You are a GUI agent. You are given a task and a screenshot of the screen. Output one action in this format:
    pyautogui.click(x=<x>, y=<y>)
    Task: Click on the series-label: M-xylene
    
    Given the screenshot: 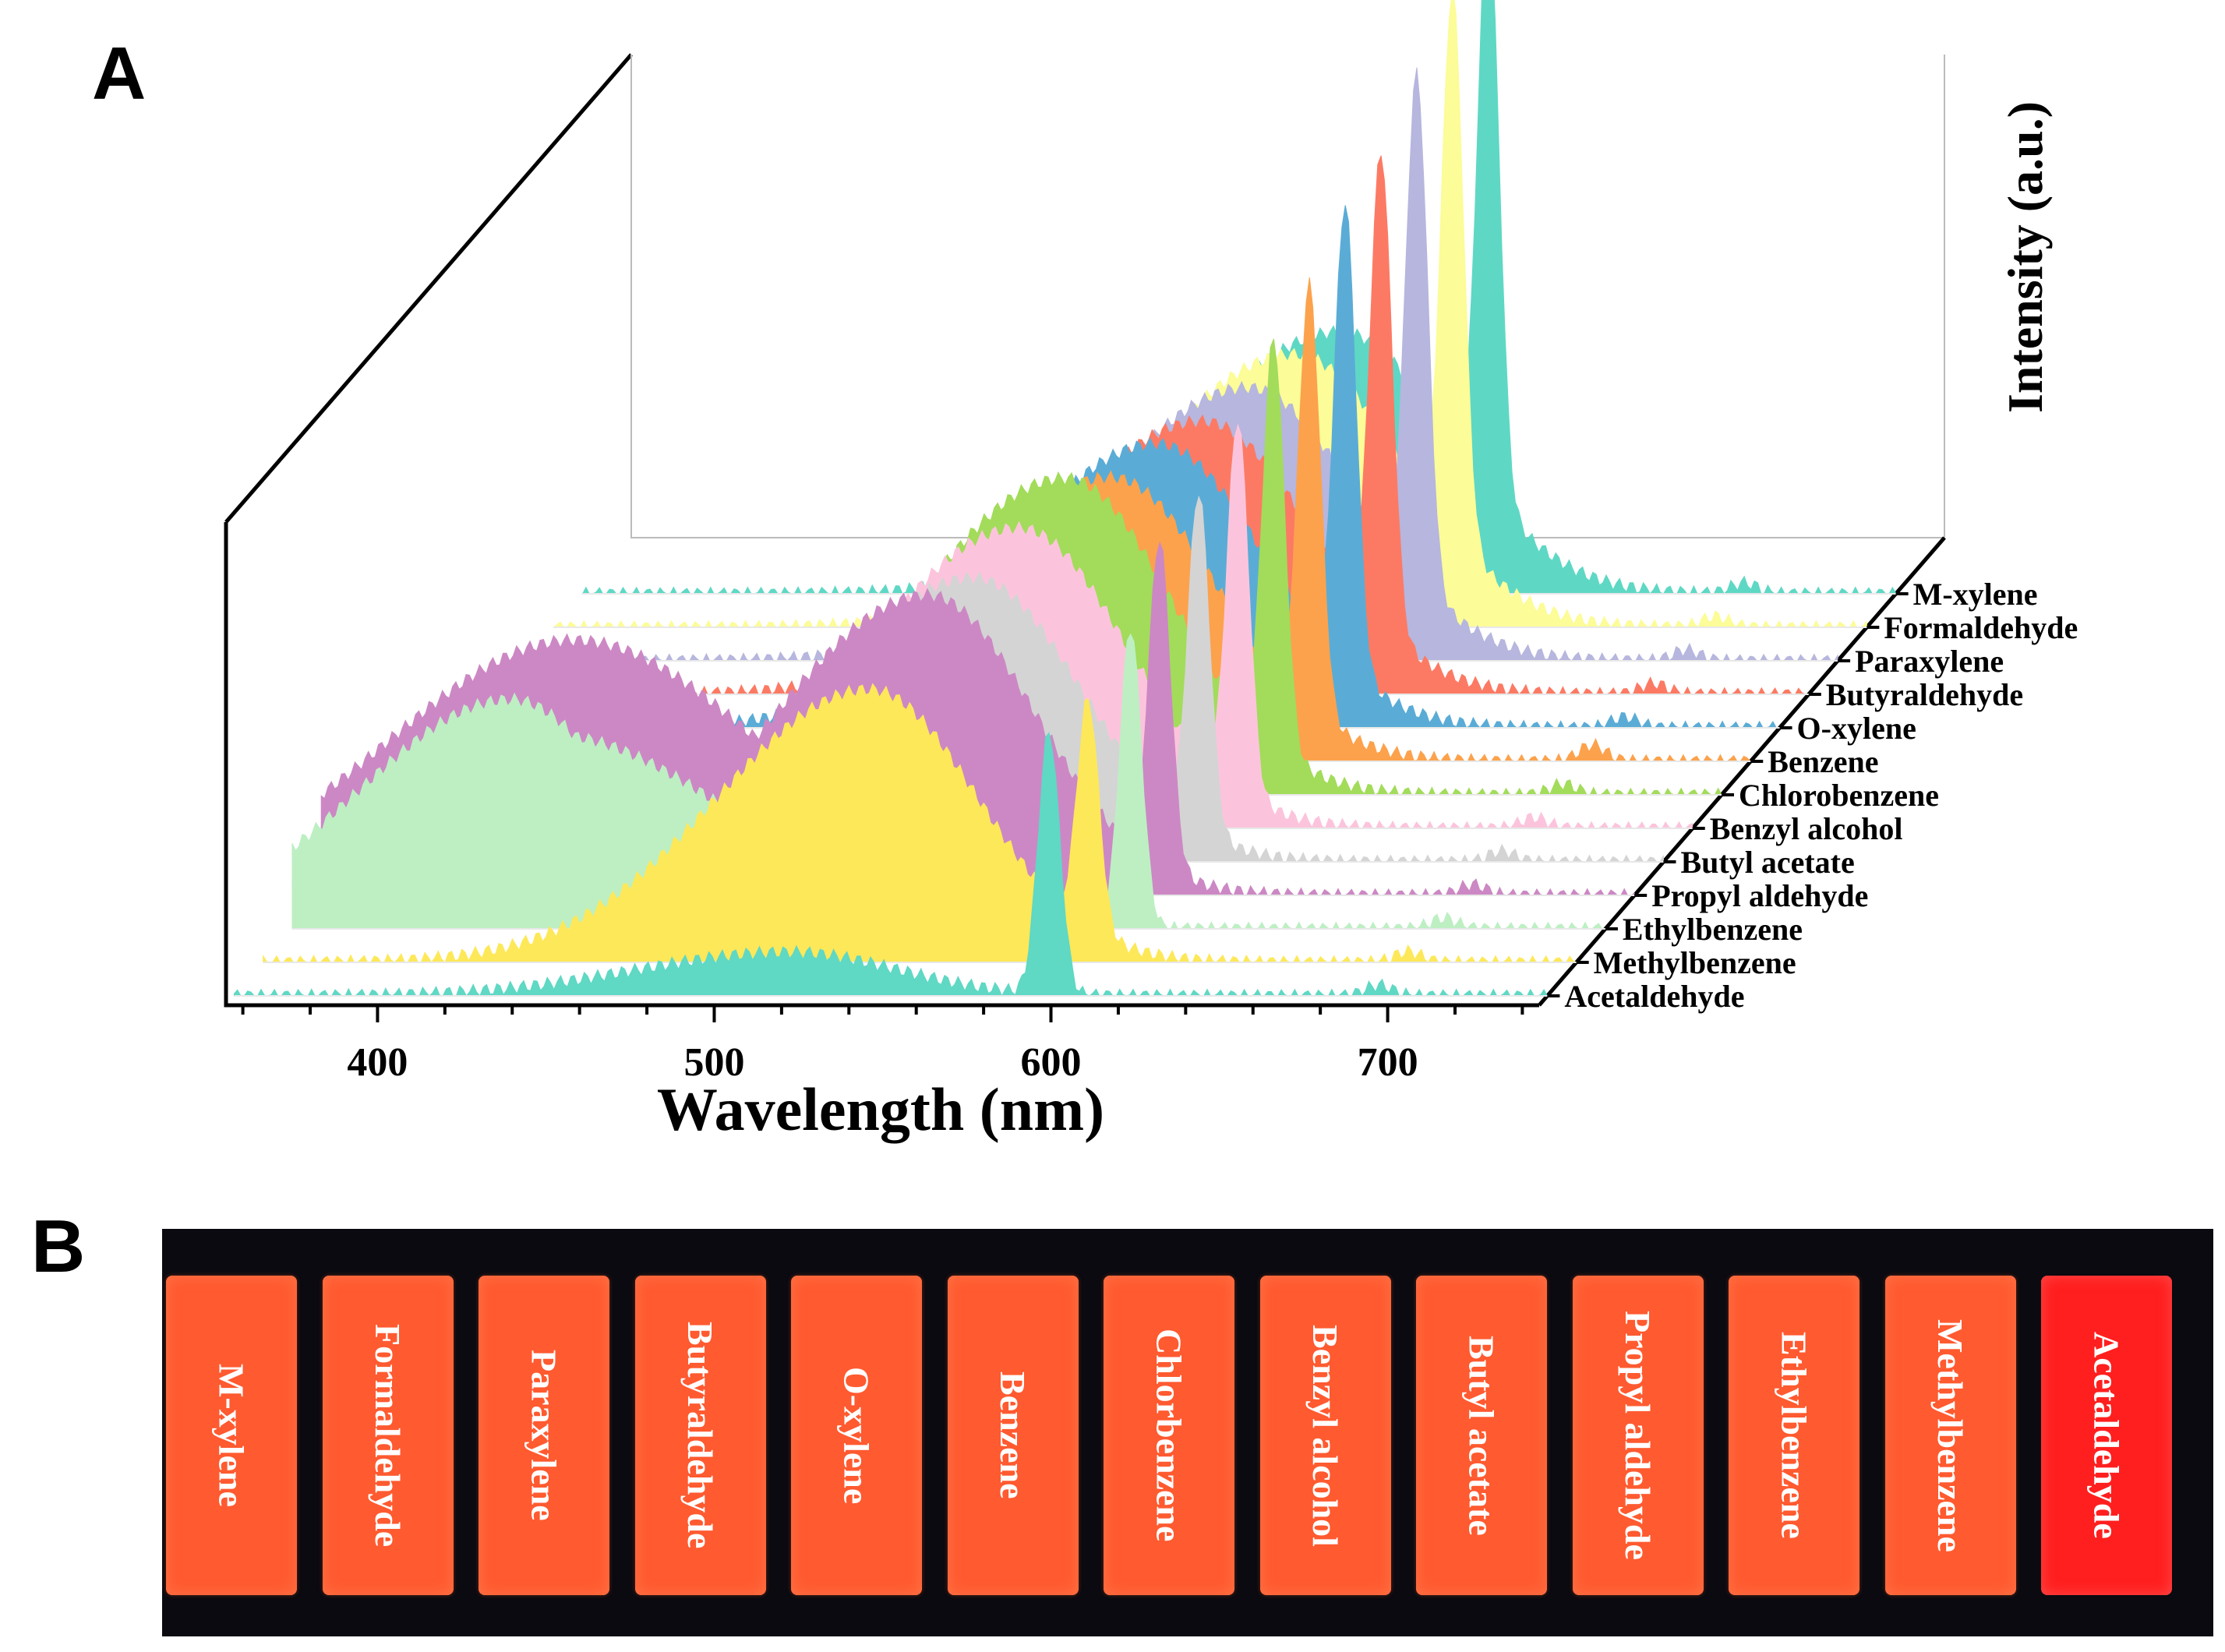 What is the action you would take?
    pyautogui.click(x=1975, y=594)
    